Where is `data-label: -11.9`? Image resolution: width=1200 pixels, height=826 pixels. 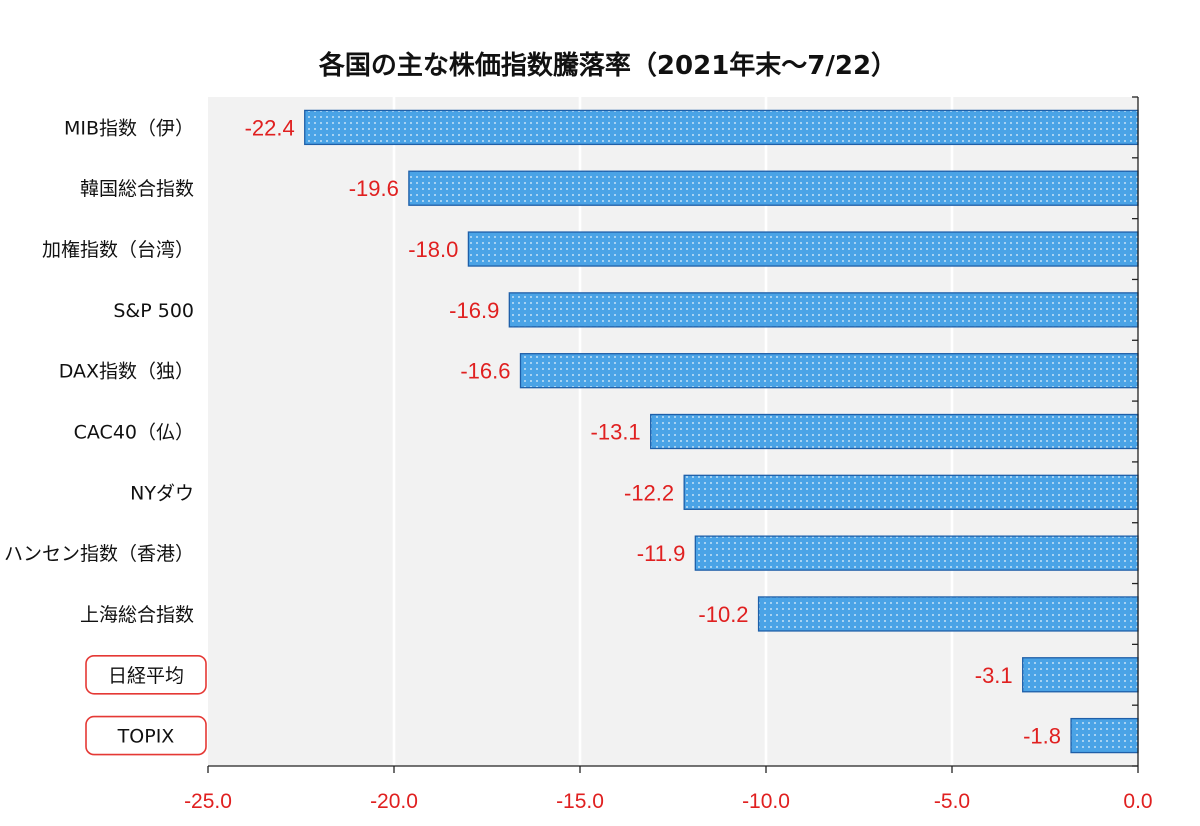
data-label: -11.9 is located at coordinates (661, 553).